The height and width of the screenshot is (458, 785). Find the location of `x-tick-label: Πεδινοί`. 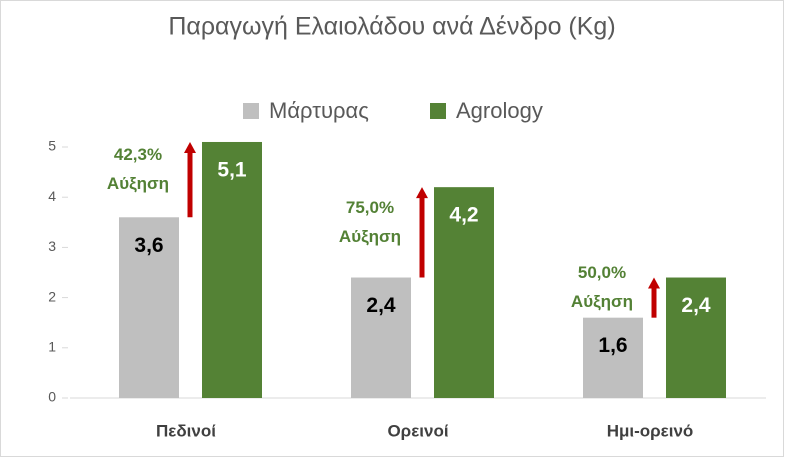

x-tick-label: Πεδινοί is located at coordinates (186, 430).